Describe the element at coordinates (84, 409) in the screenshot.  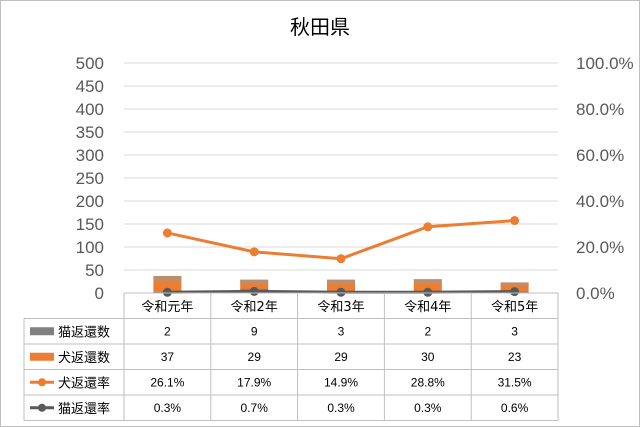
I see `legend-label: 猫返還率` at that location.